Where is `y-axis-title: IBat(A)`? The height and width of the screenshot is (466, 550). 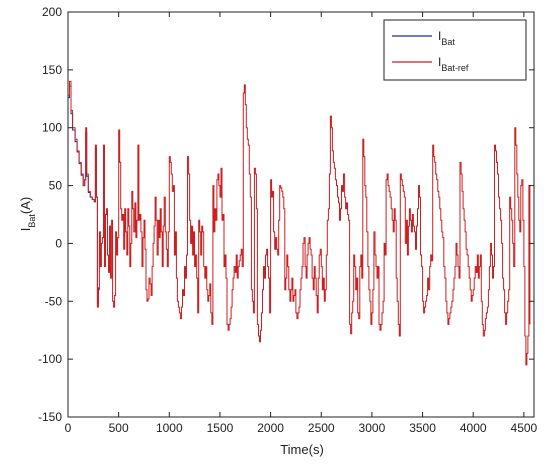
y-axis-title: IBat(A) is located at coordinates (27, 214).